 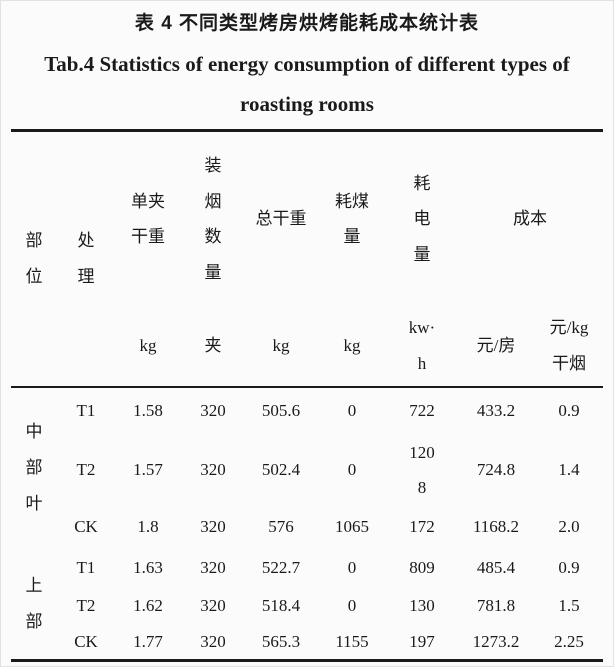 What do you see at coordinates (422, 470) in the screenshot?
I see `data-cell: 120 8` at bounding box center [422, 470].